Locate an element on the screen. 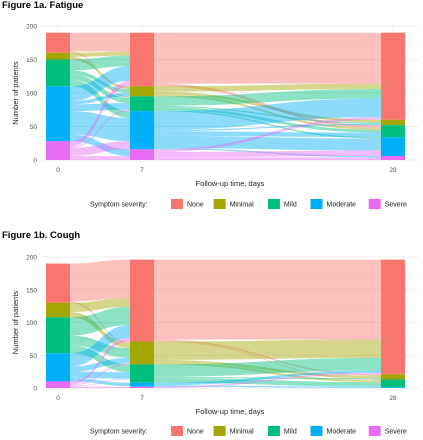 The height and width of the screenshot is (440, 423). flow-severe-to-mild is located at coordinates (100, 128).